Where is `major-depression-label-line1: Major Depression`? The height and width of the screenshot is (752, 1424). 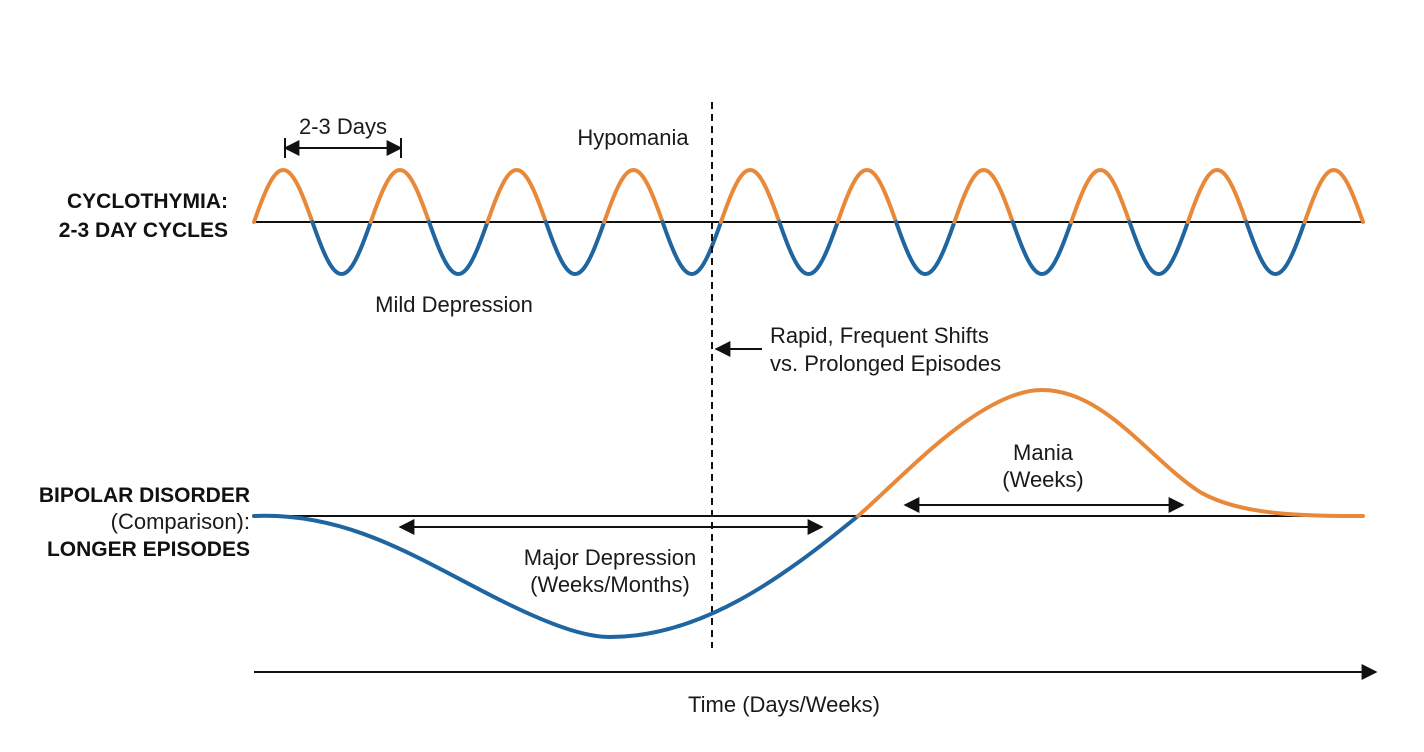 major-depression-label-line1: Major Depression is located at coordinates (610, 557).